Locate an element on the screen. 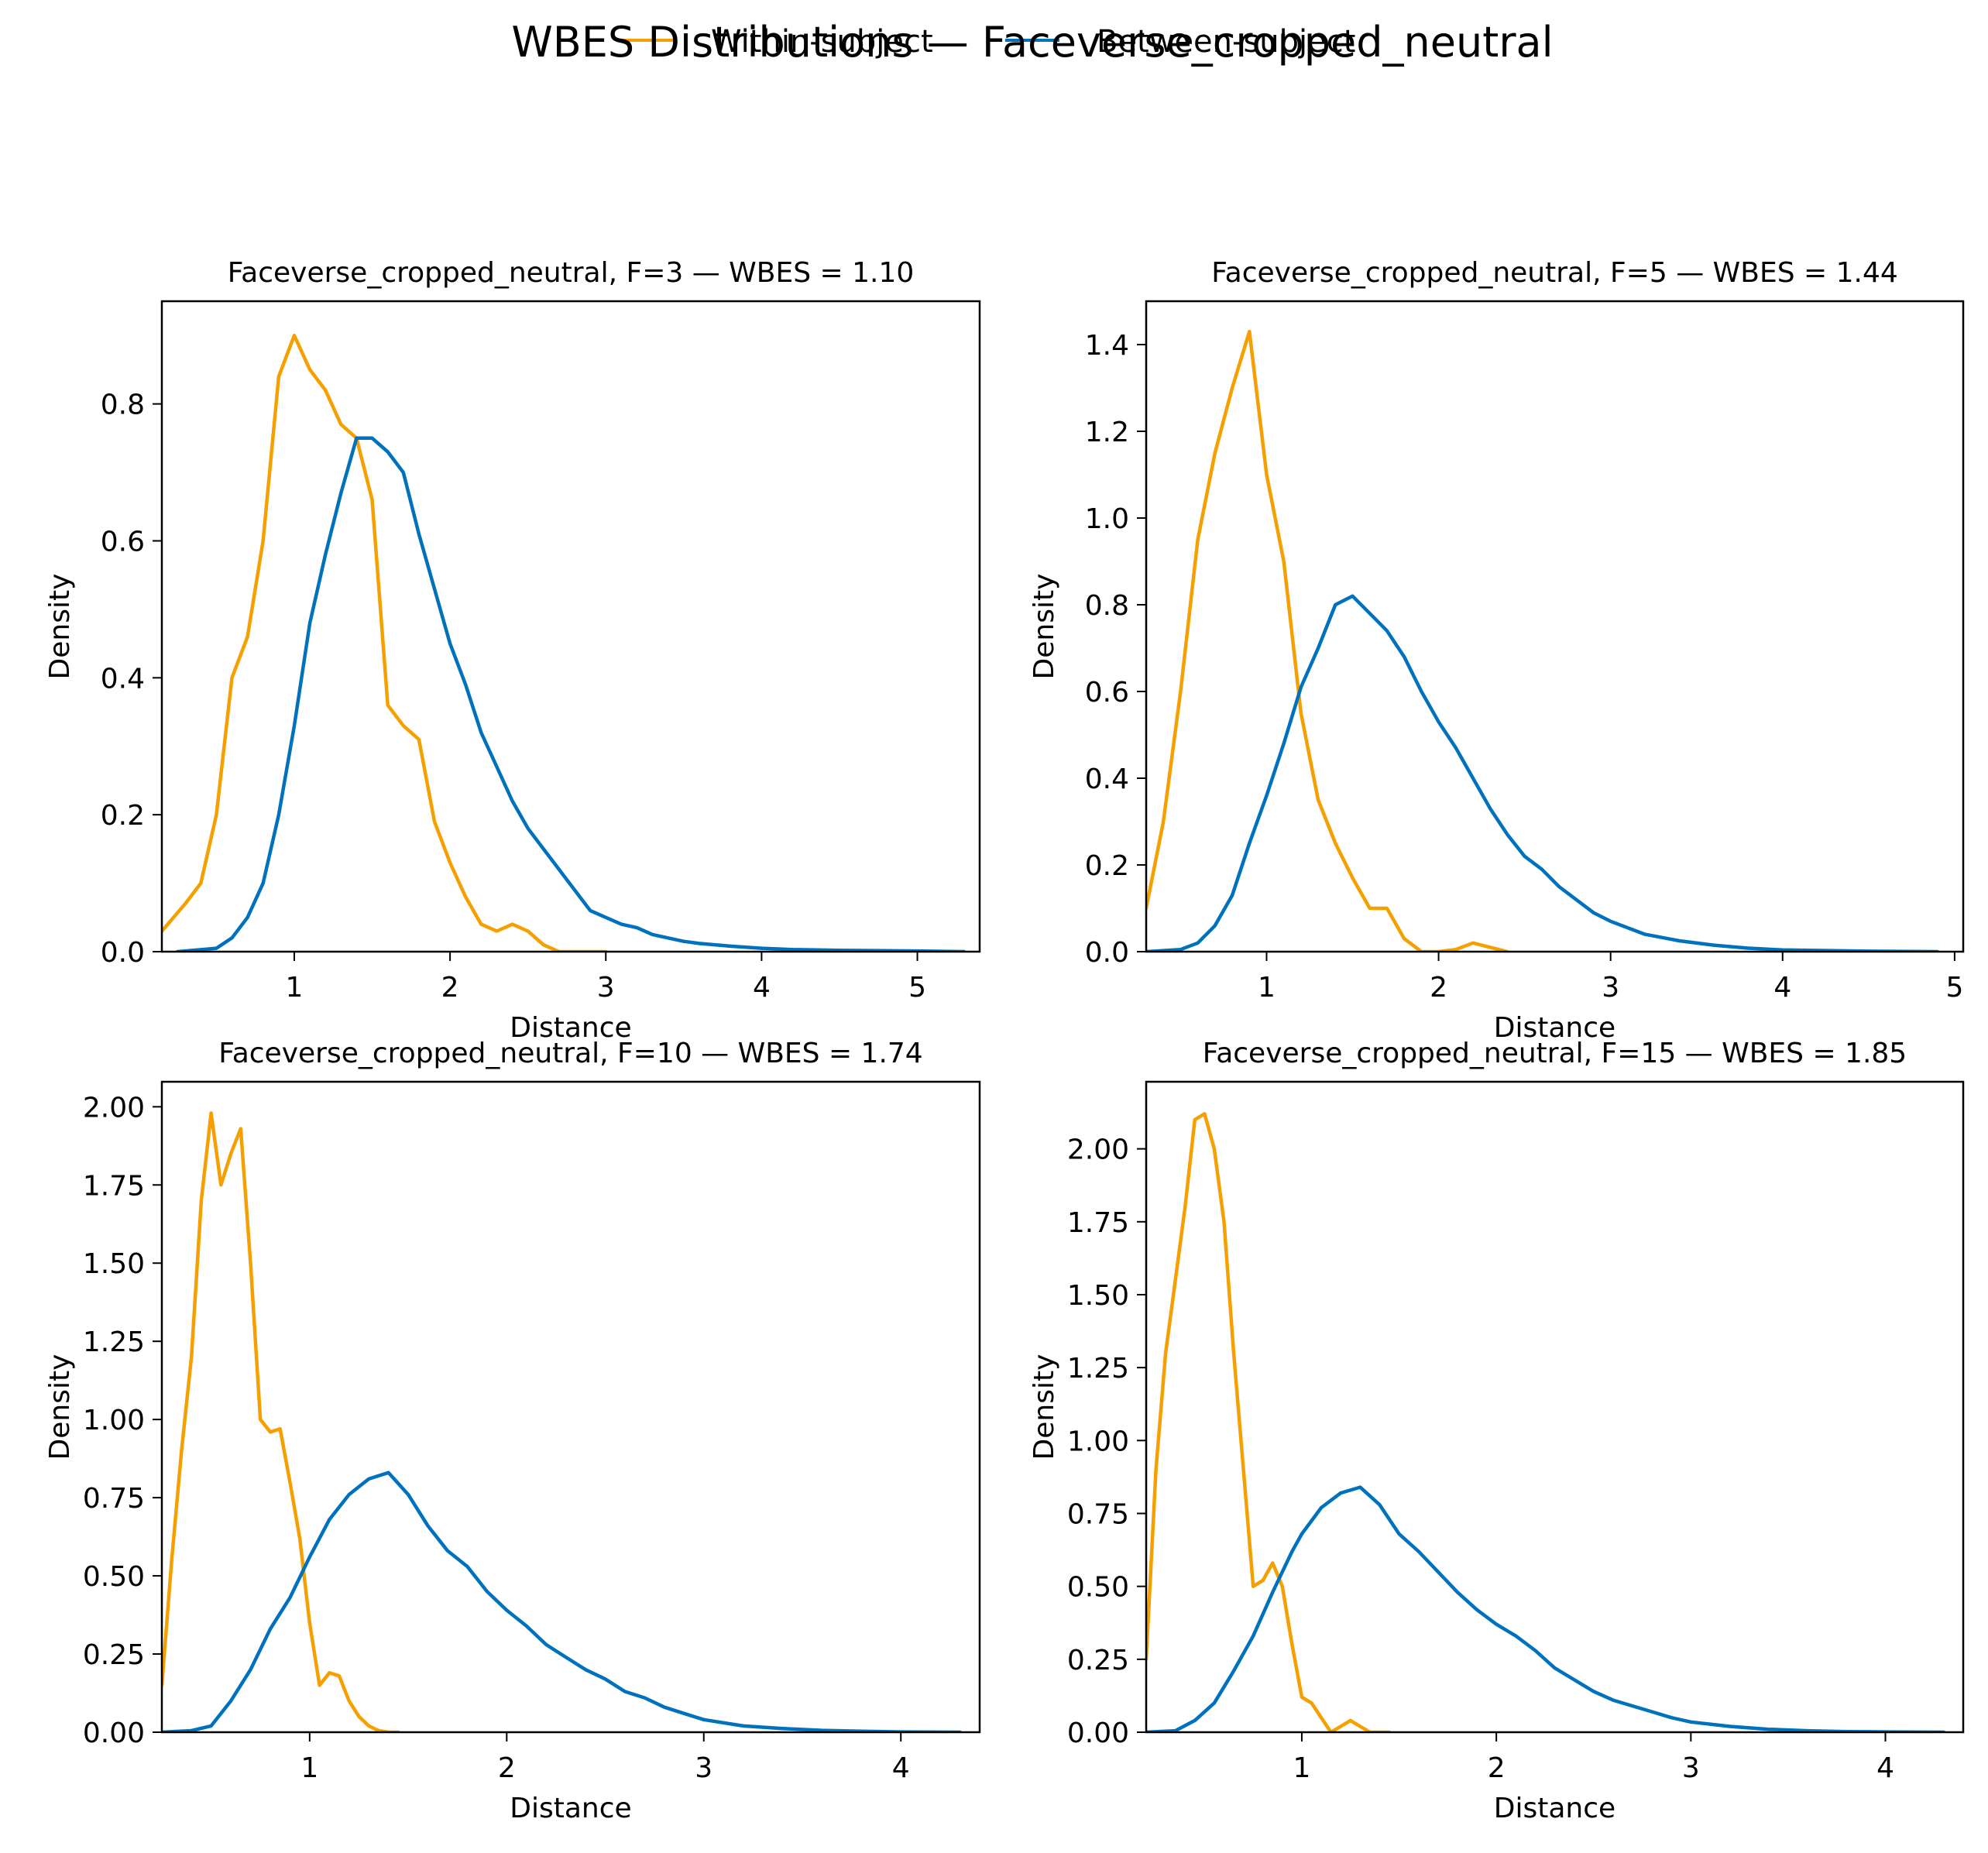 The height and width of the screenshot is (1853, 1988). chart-2-xtick-label: 2 is located at coordinates (1438, 988).